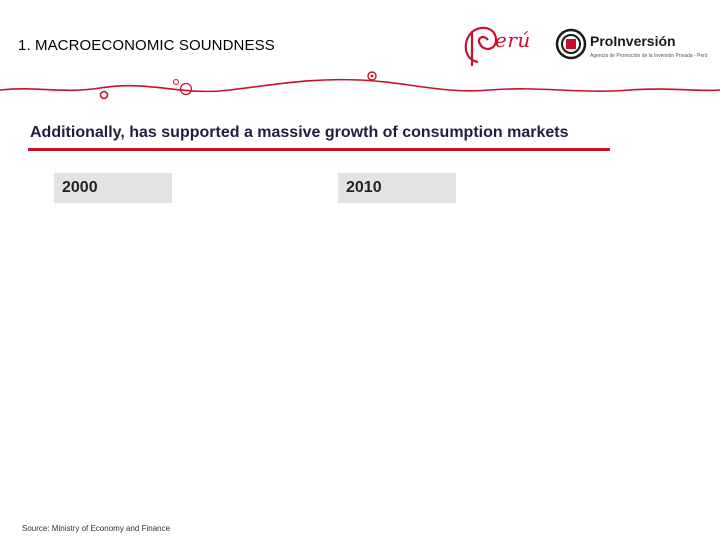  Describe the element at coordinates (633, 41) in the screenshot. I see `proinversion-logo-name: ProInversión` at that location.